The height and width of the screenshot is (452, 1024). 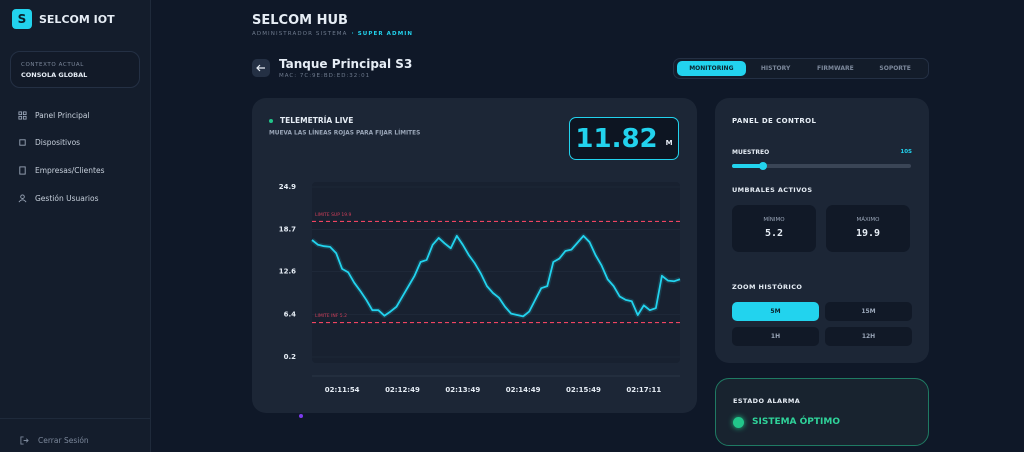 I want to click on live-dot, so click(x=271, y=121).